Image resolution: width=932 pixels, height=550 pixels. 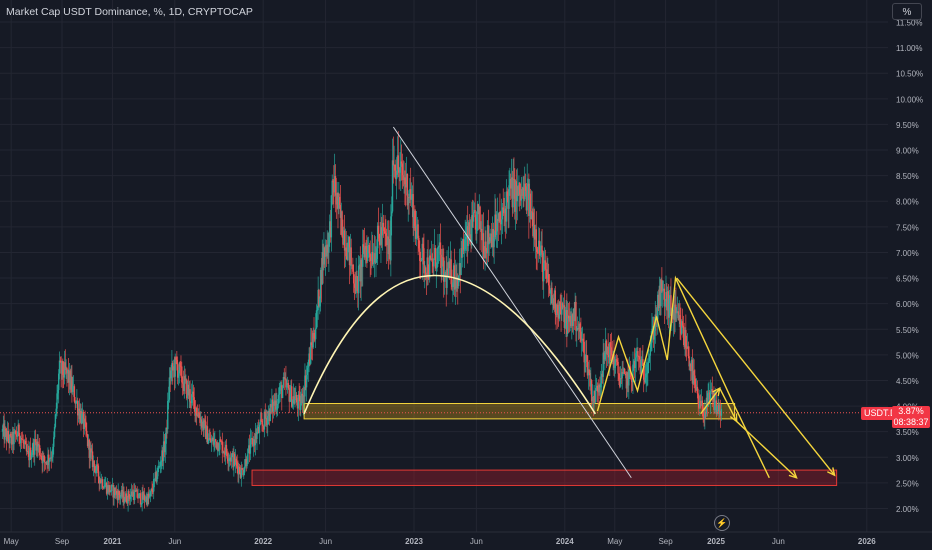 What do you see at coordinates (907, 11) in the screenshot?
I see `unit-toggle-button: %` at bounding box center [907, 11].